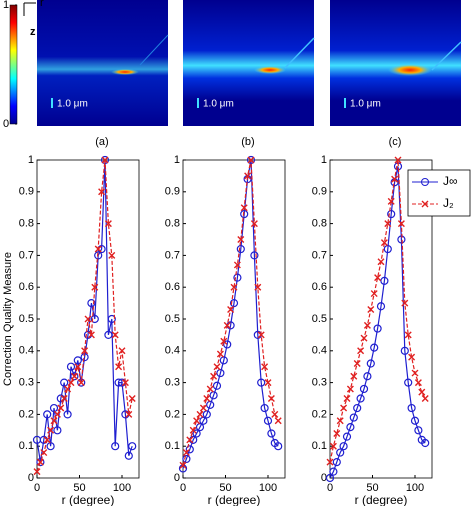  Describe the element at coordinates (319, 319) in the screenshot. I see `y-tick-label: 0.5` at that location.